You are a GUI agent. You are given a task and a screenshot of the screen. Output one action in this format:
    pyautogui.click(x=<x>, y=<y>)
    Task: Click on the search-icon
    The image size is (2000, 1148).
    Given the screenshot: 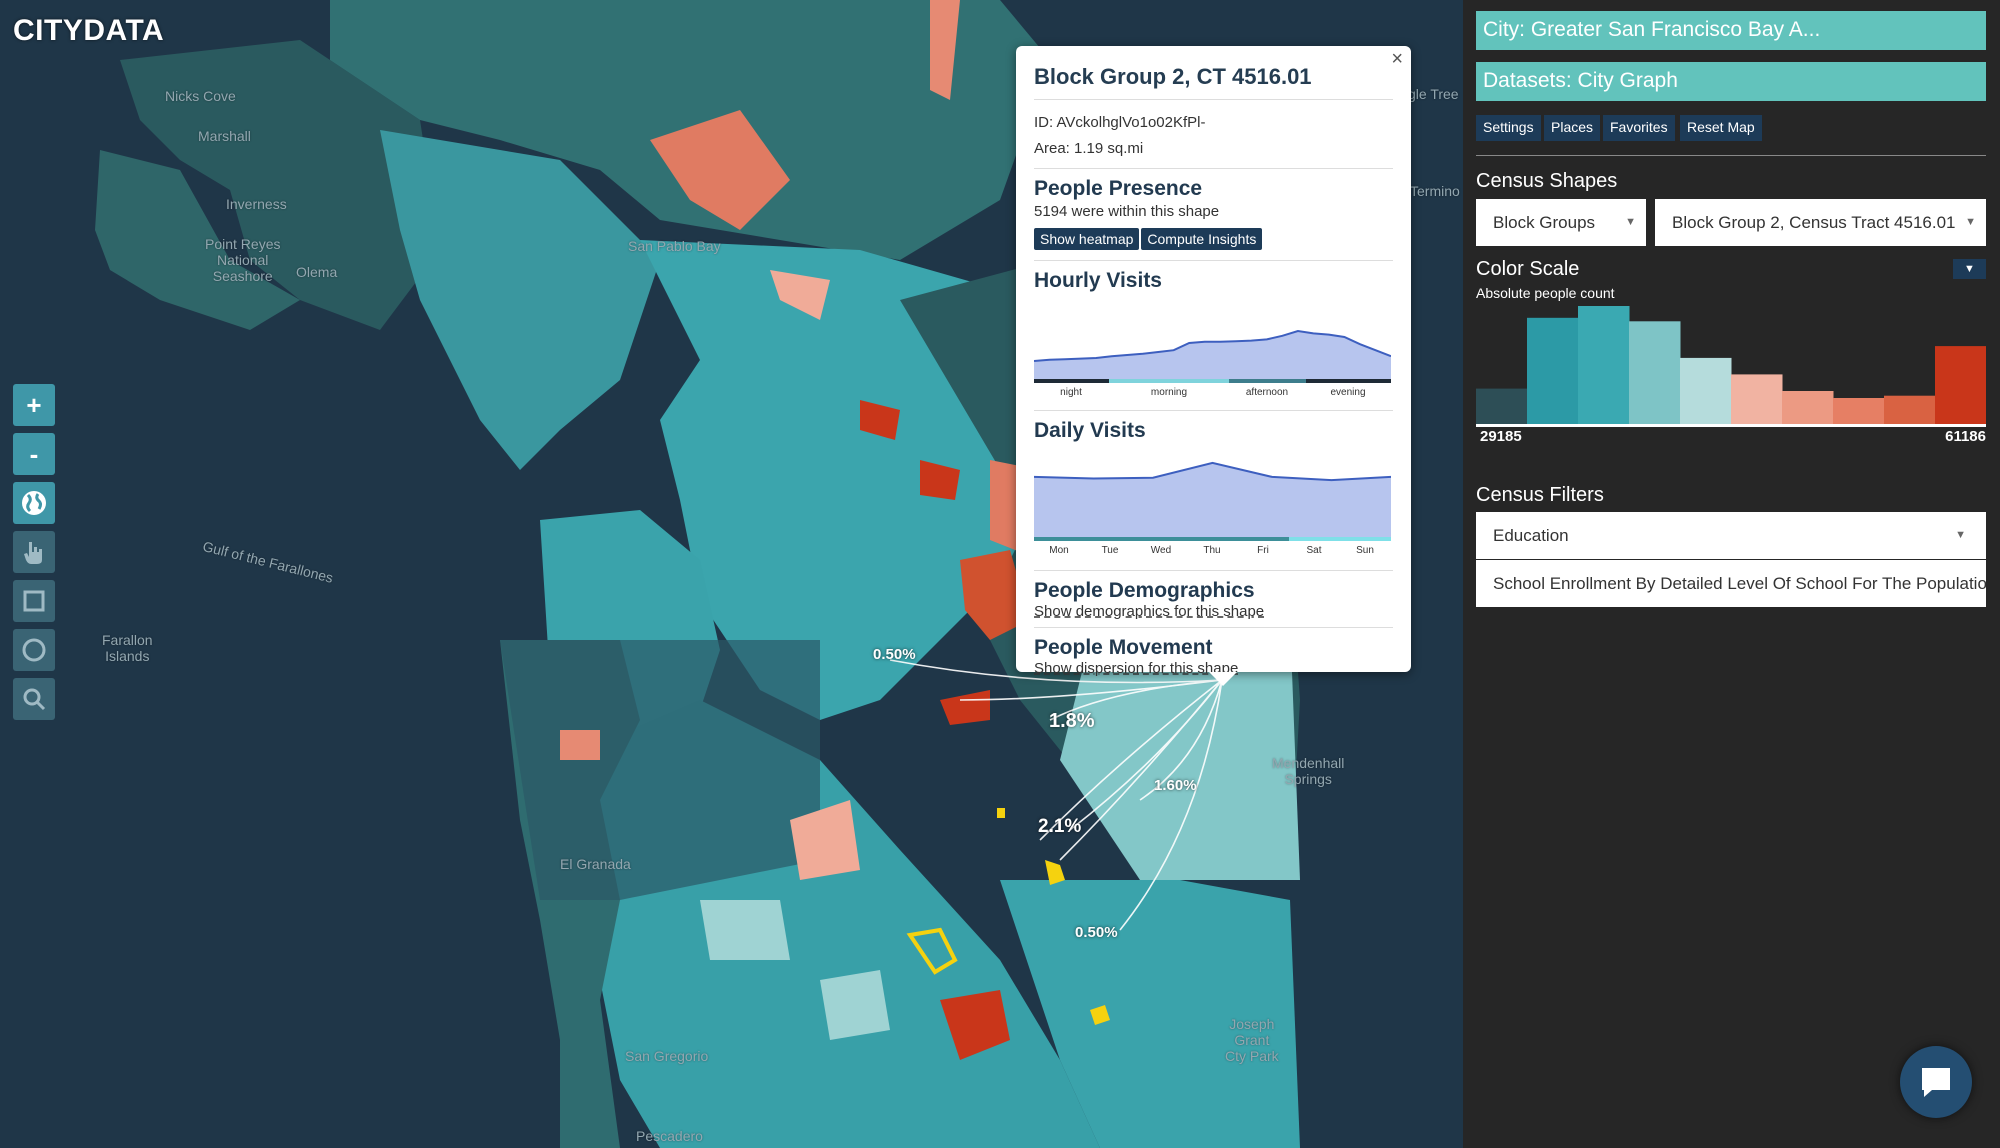 What is the action you would take?
    pyautogui.click(x=34, y=699)
    